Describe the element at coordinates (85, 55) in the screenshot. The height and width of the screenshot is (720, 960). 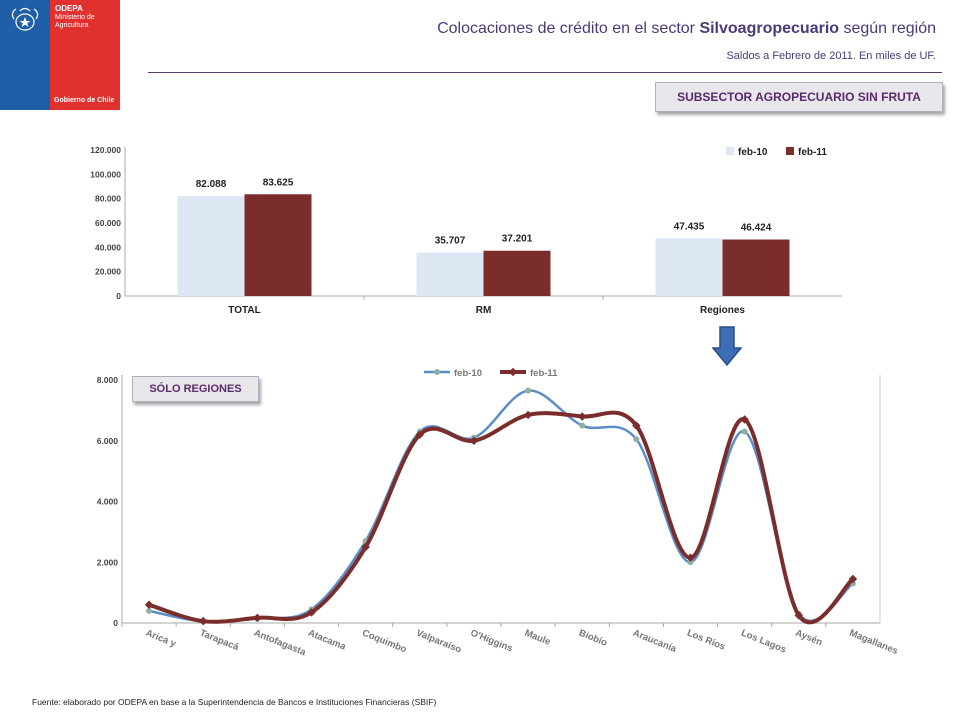
I see `logo-red-block` at that location.